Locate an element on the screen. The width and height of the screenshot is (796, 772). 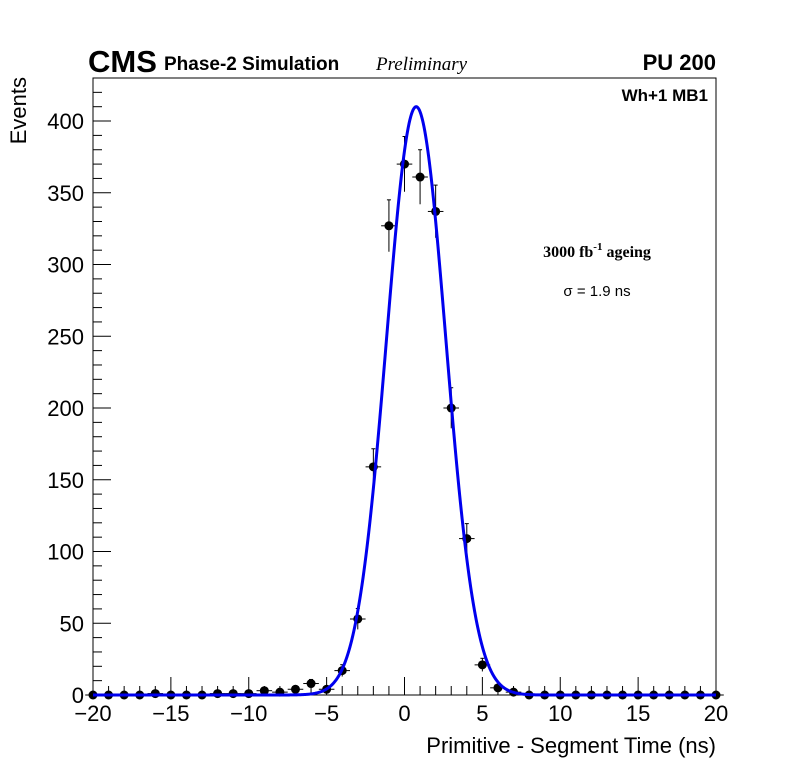
x-tick-label: −15 is located at coordinates (170, 713).